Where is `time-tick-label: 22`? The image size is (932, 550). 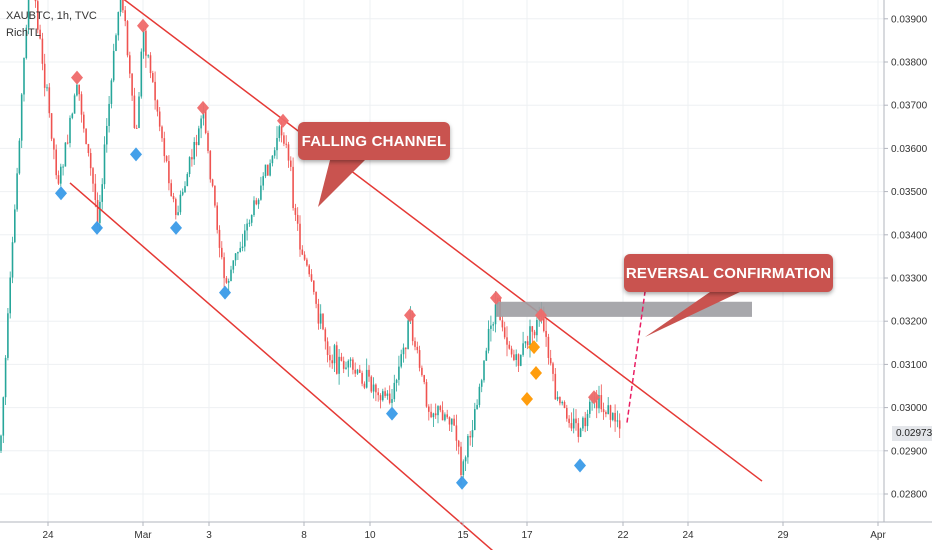 time-tick-label: 22 is located at coordinates (623, 535).